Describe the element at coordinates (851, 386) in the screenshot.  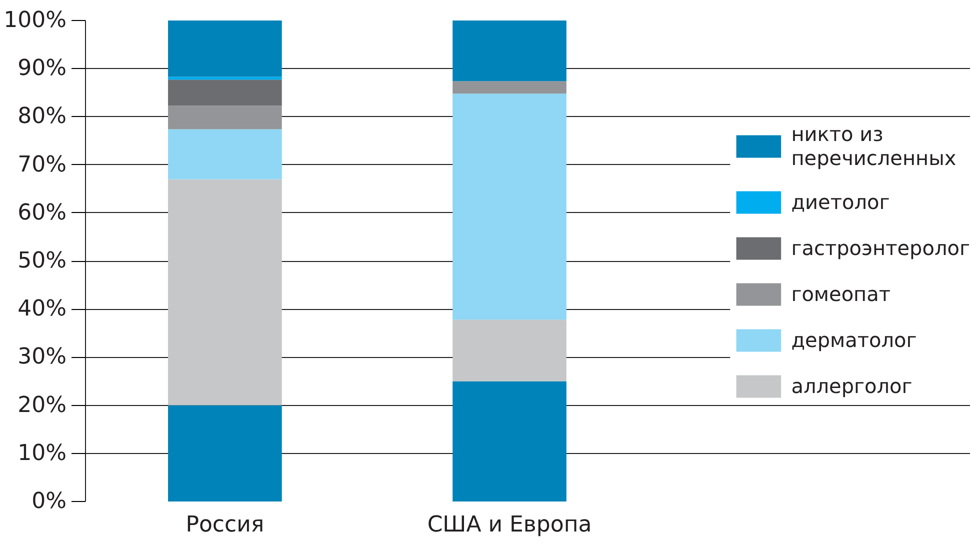
I see `legend-label: аллерголог` at that location.